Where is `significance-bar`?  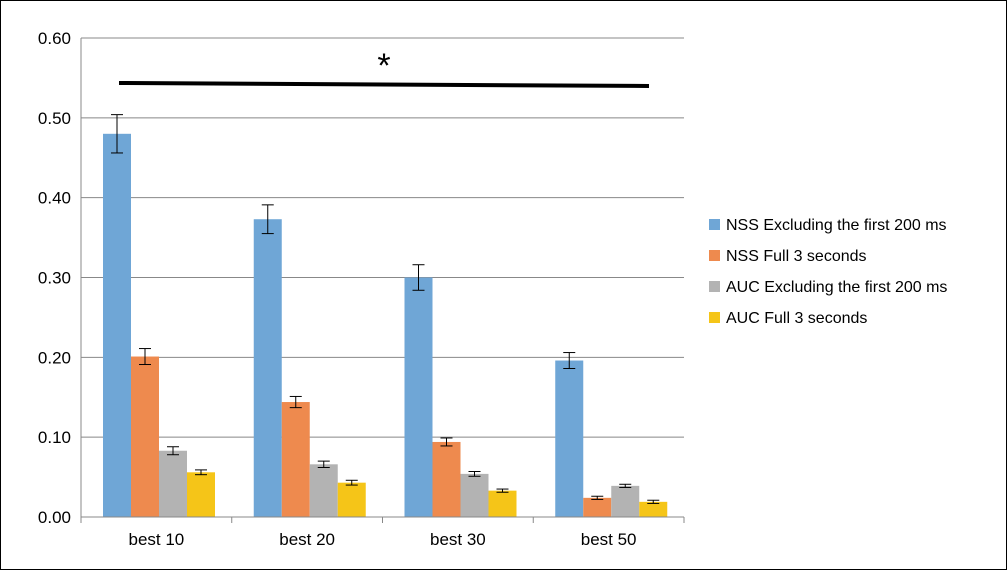
significance-bar is located at coordinates (384, 84).